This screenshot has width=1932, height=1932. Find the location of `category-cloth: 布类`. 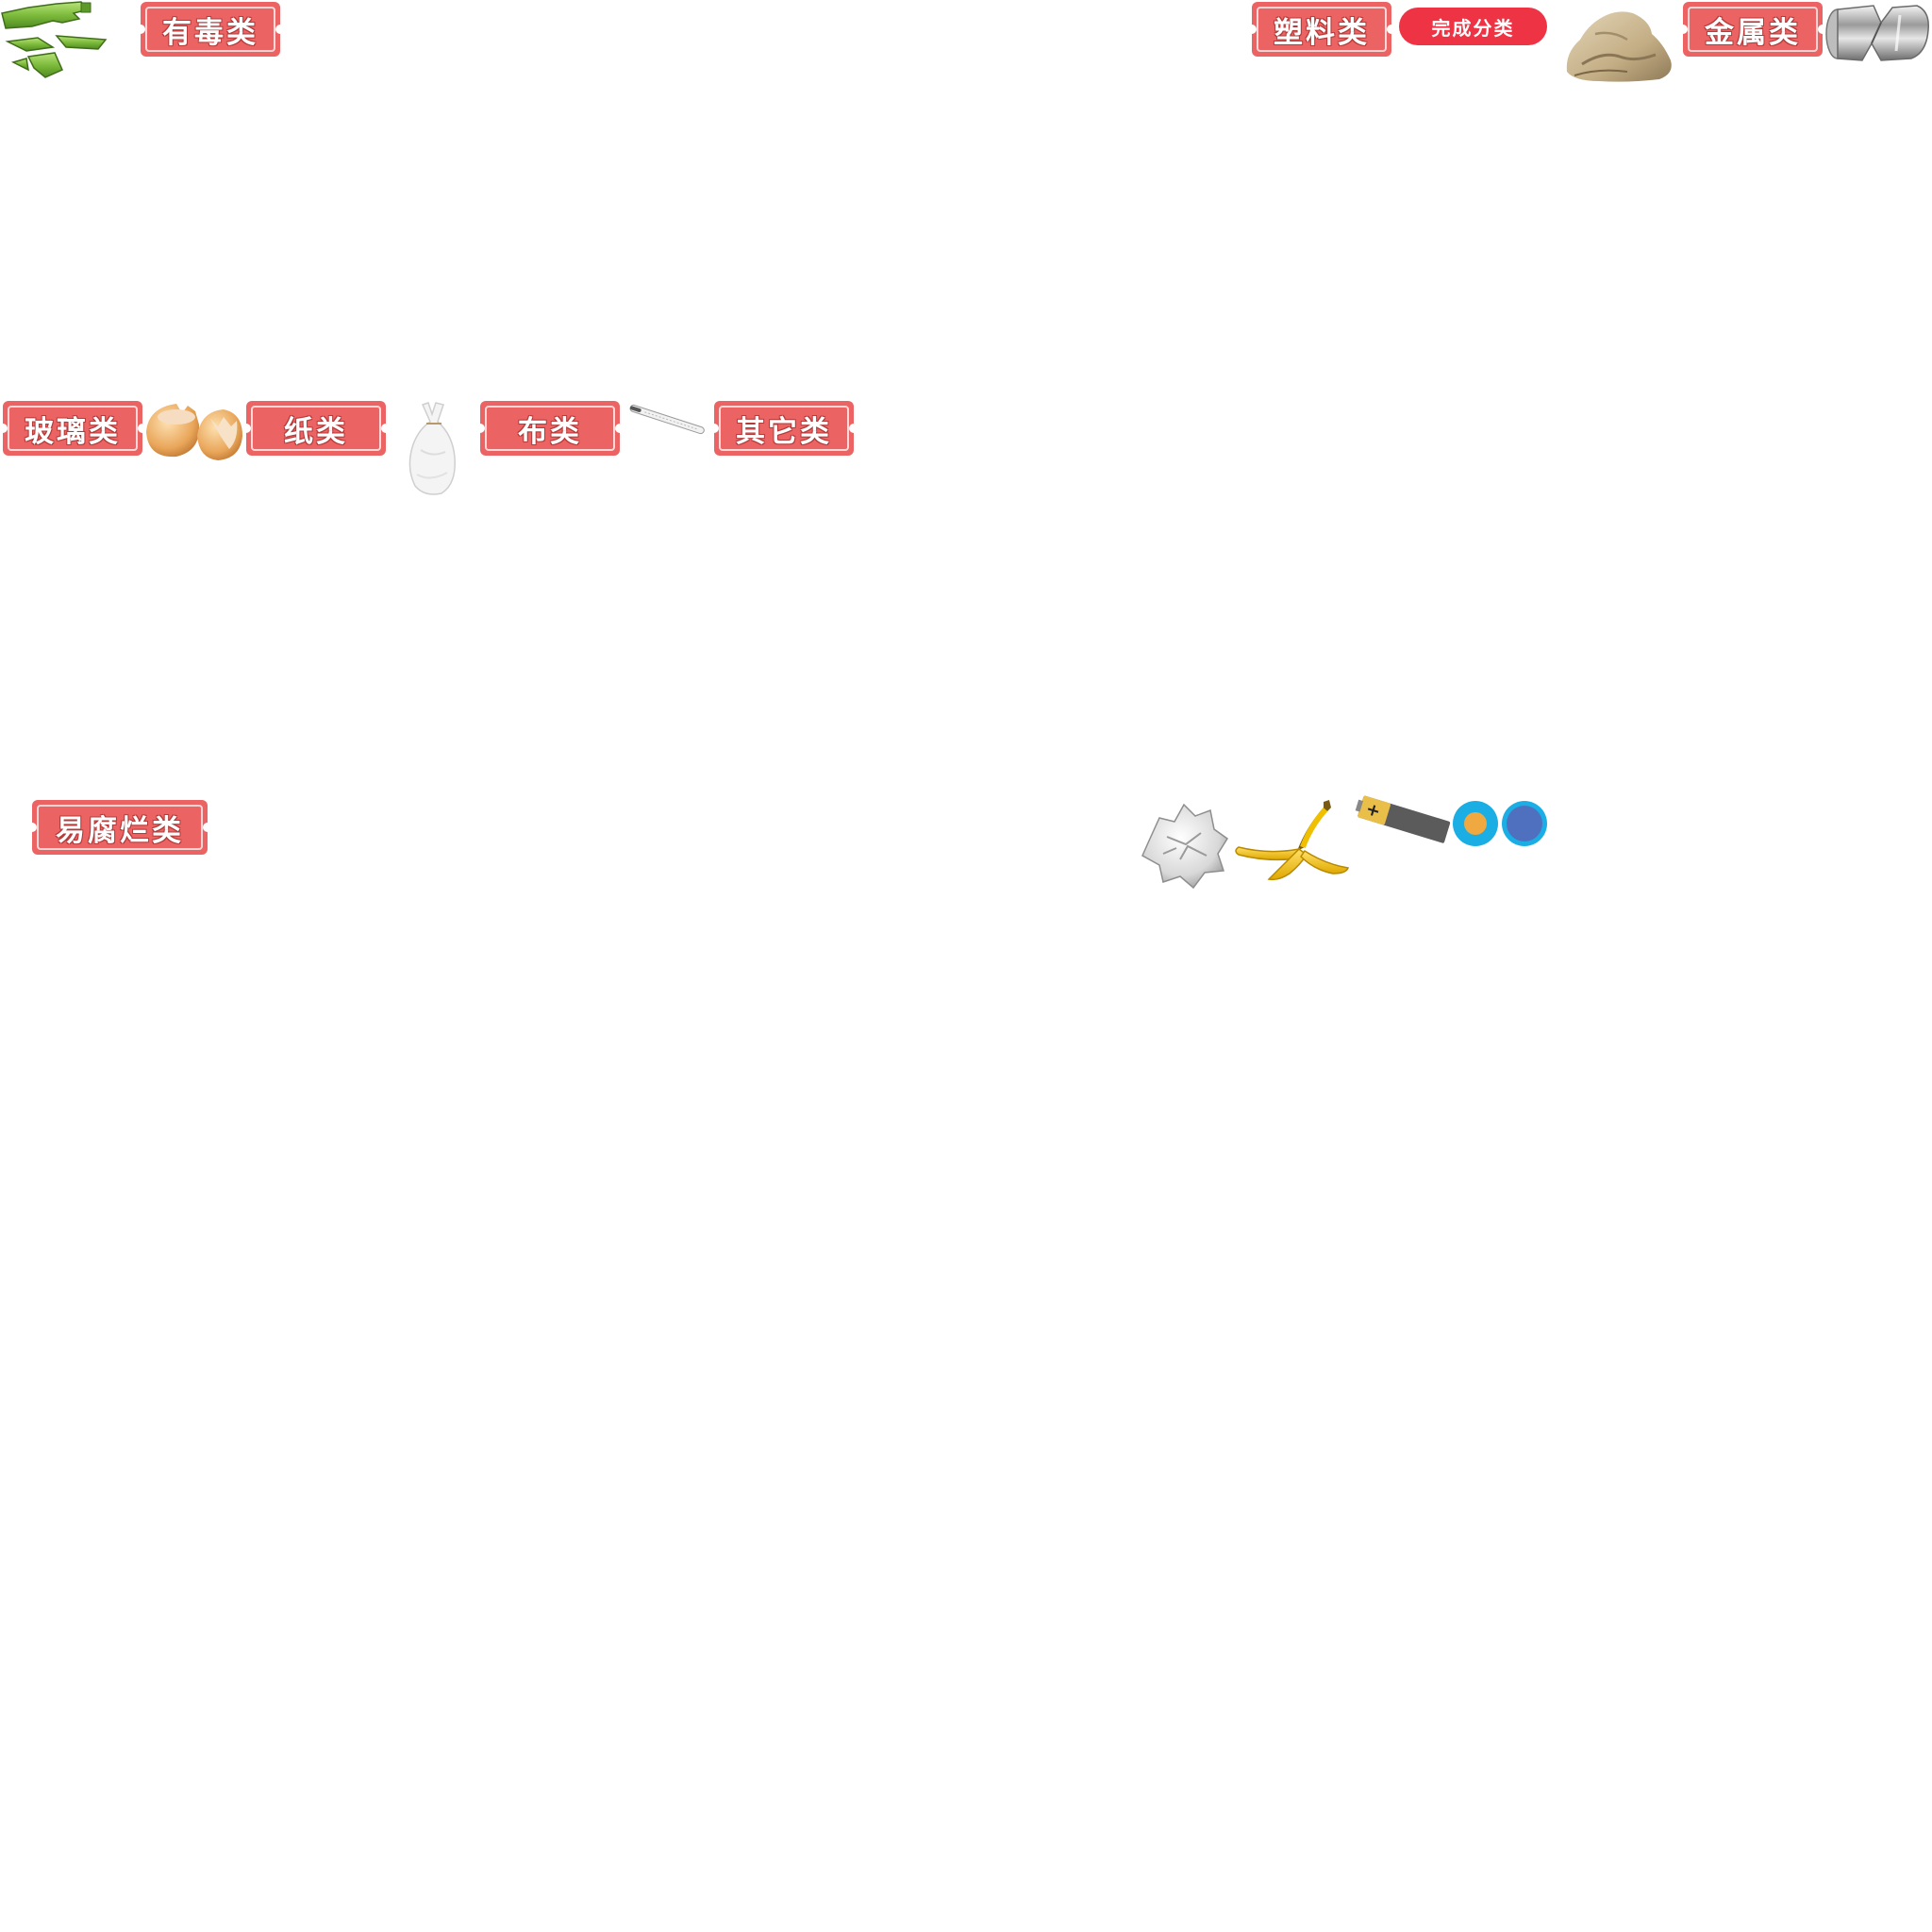

category-cloth: 布类 is located at coordinates (550, 429).